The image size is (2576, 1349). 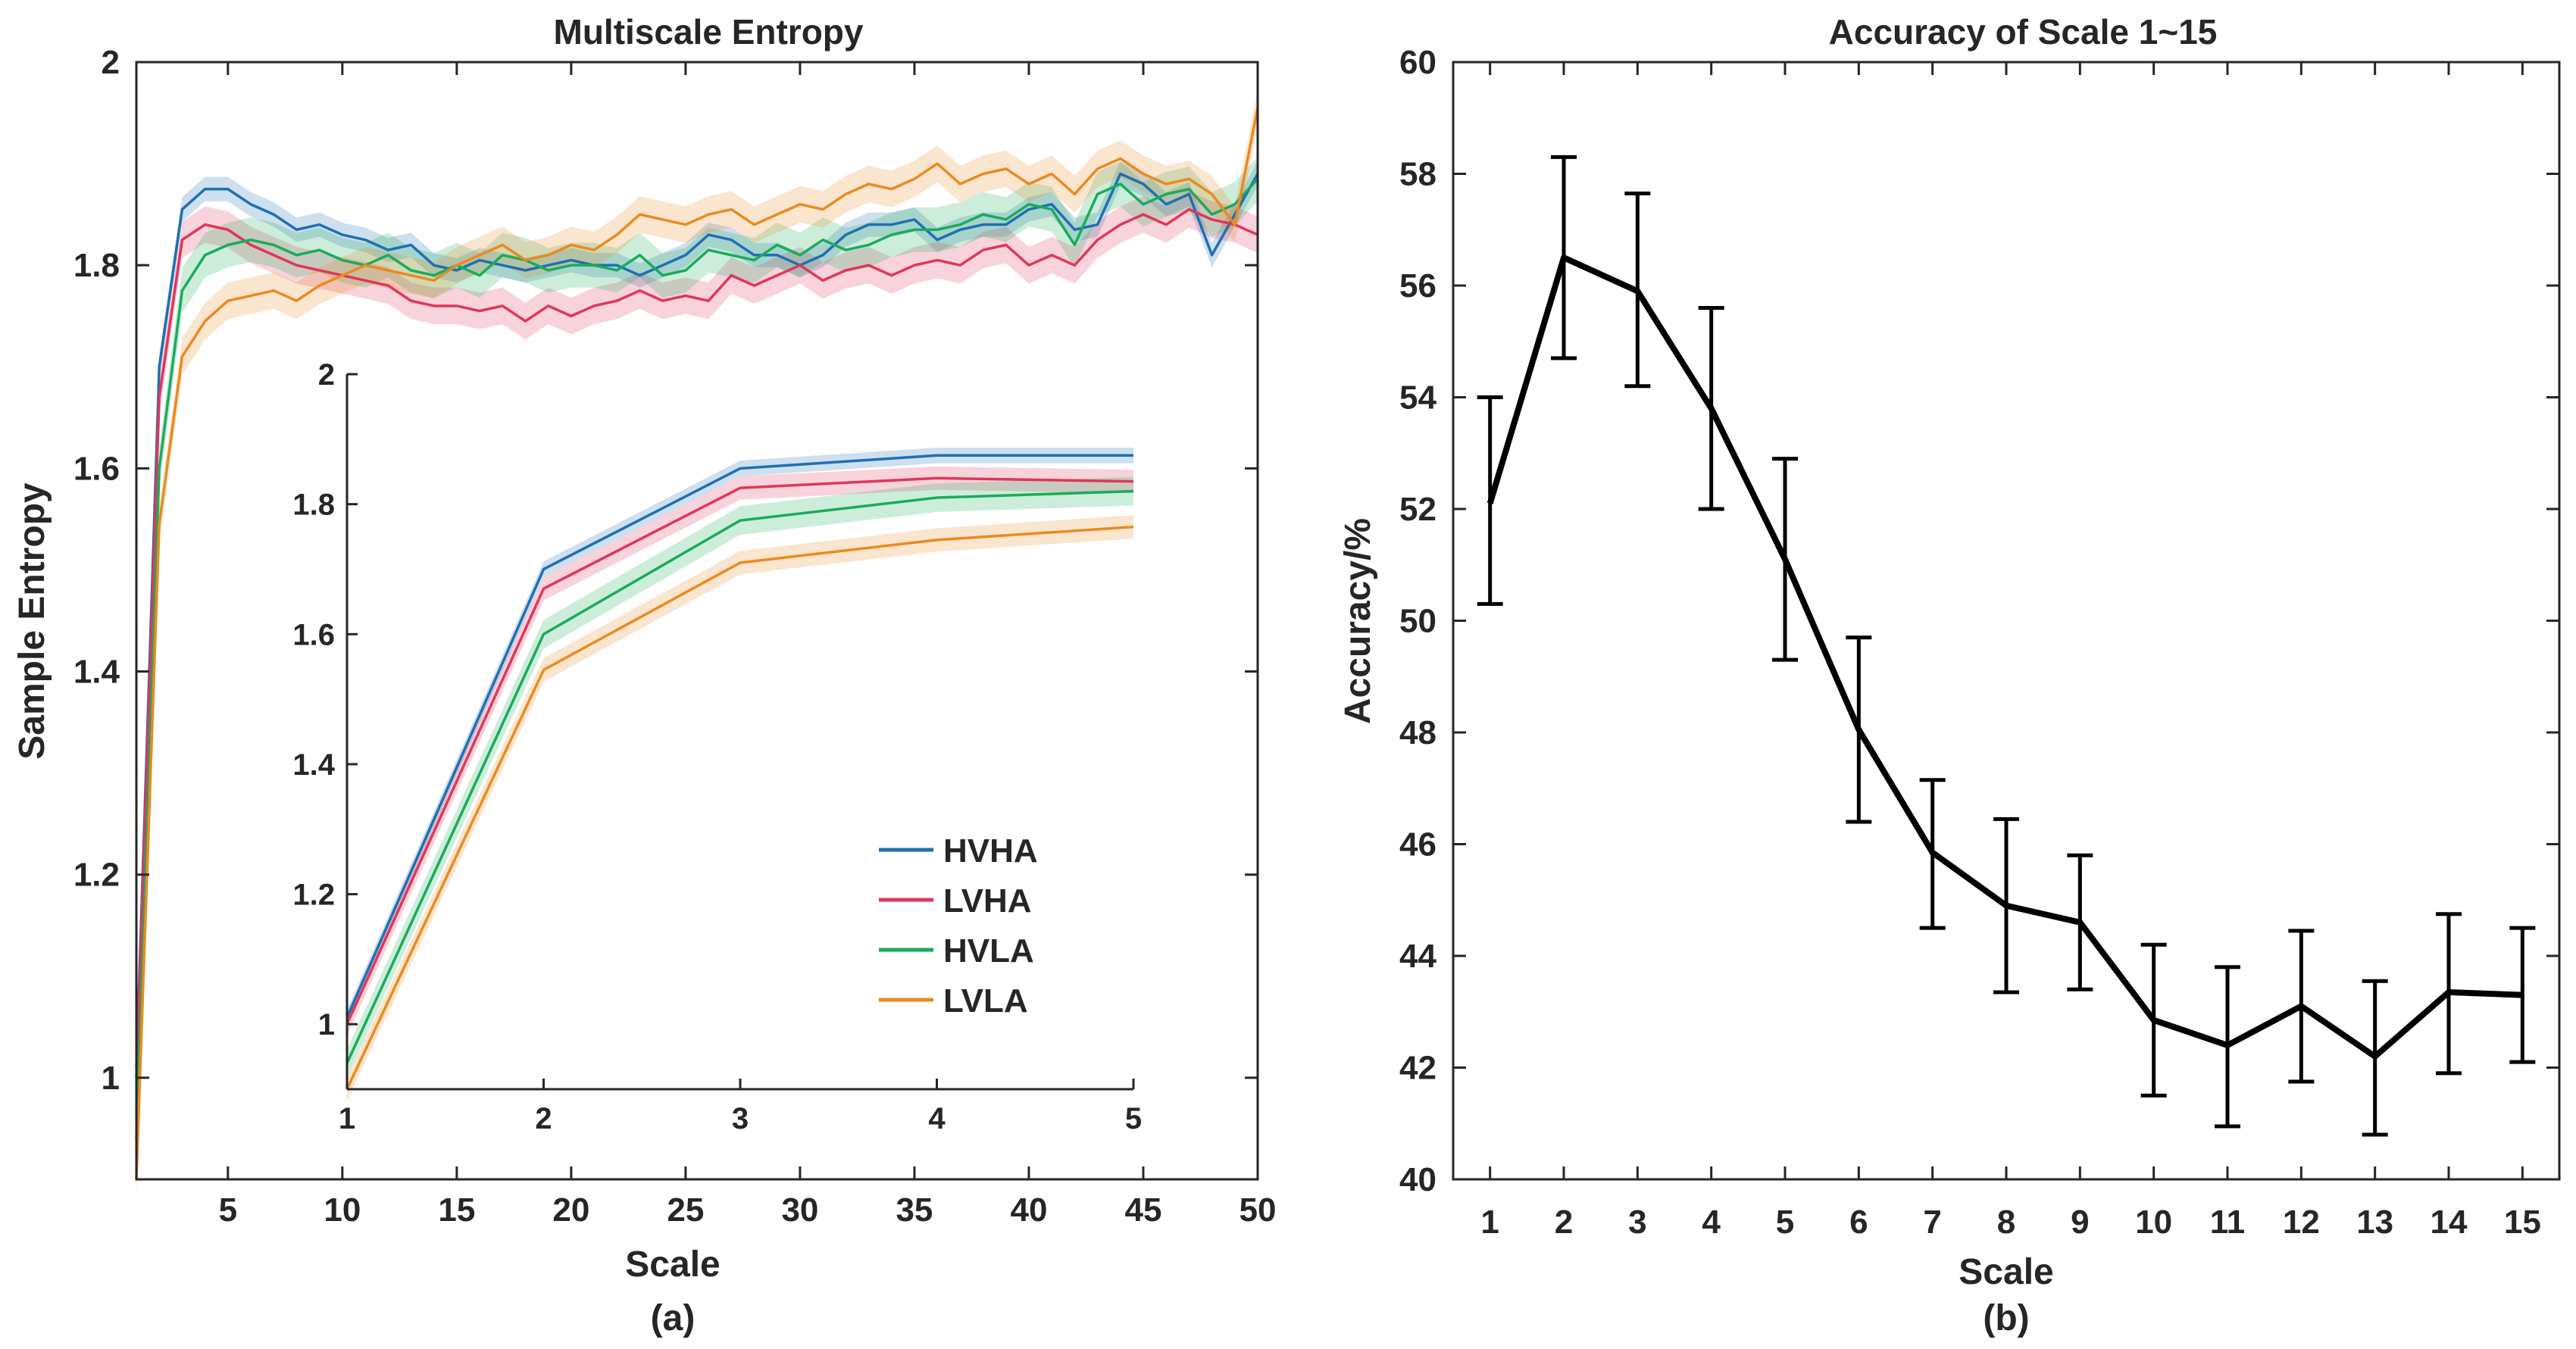 I want to click on inset-series-lines, so click(x=739, y=772).